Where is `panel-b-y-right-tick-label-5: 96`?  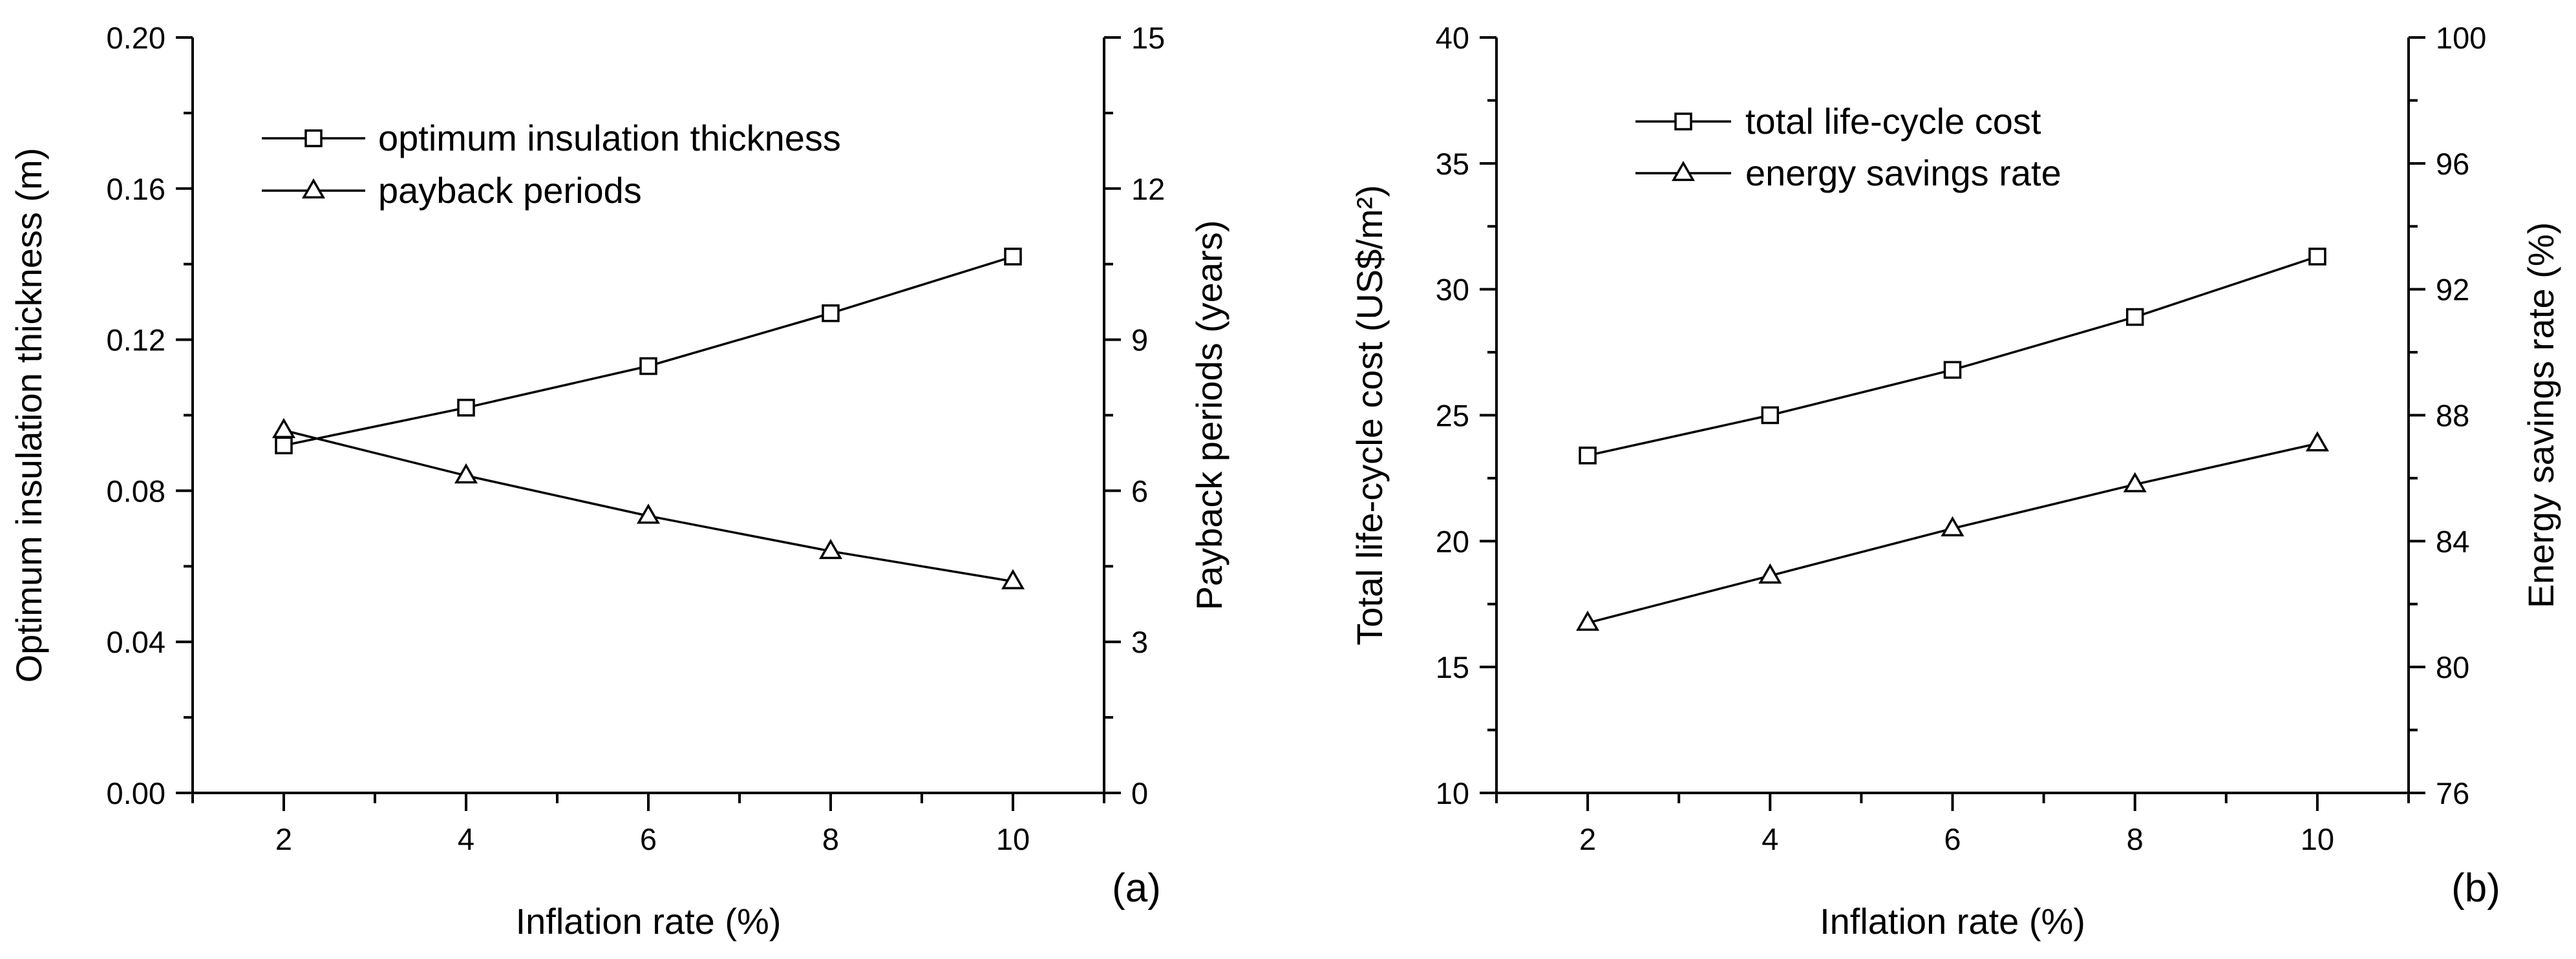 panel-b-y-right-tick-label-5: 96 is located at coordinates (2452, 164).